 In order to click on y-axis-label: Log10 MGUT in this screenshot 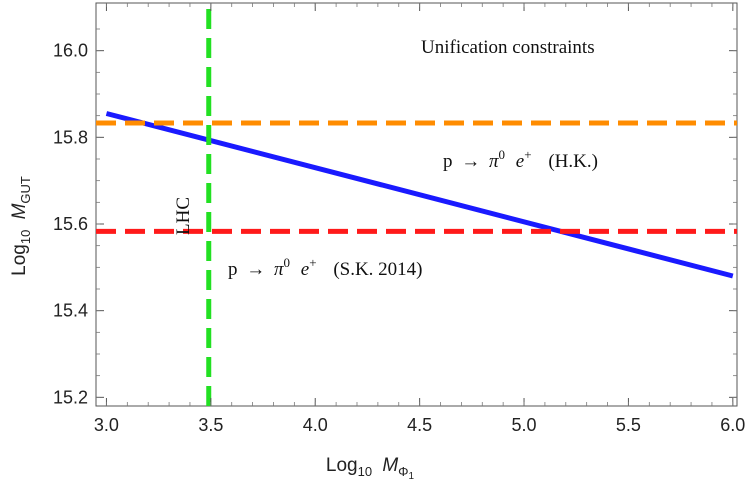, I will do `click(22, 226)`.